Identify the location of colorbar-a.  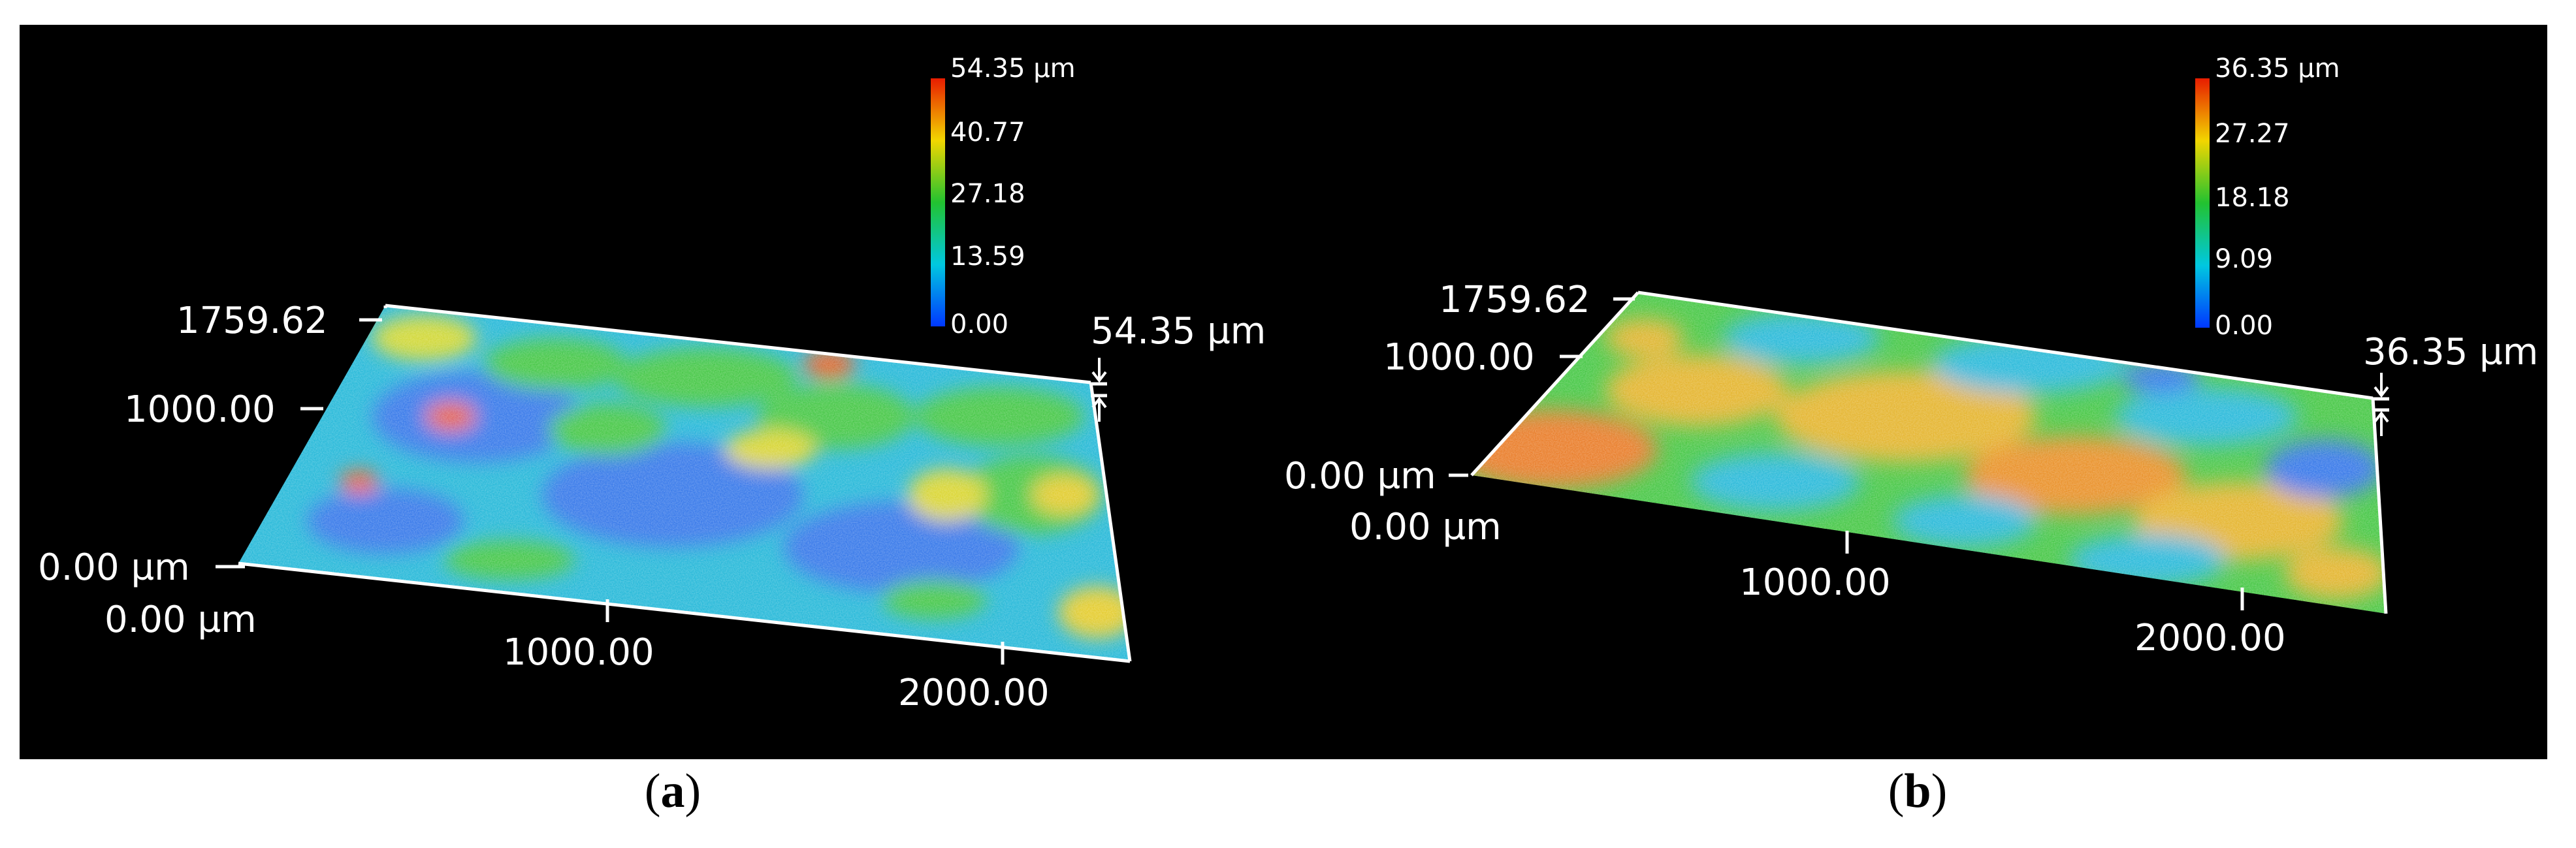
(938, 202).